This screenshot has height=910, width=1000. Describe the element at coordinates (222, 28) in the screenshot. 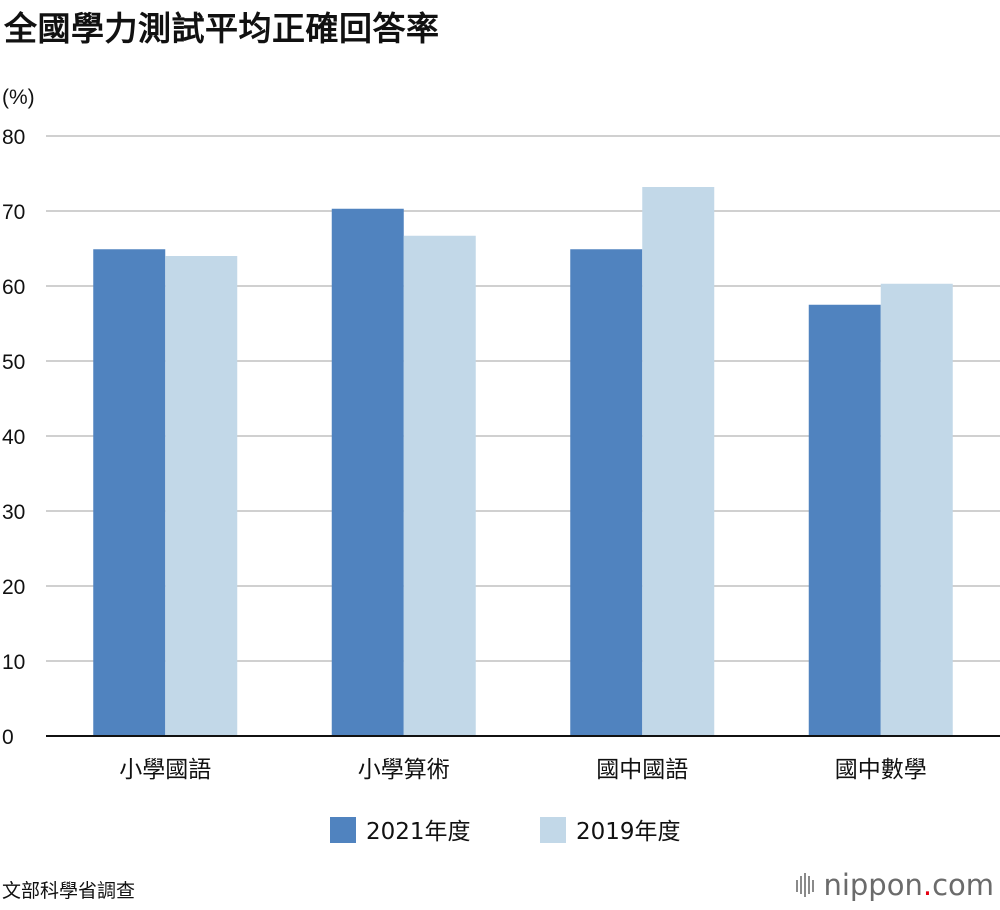

I see `chart-title: 全國學力測試平均正確回答率` at that location.